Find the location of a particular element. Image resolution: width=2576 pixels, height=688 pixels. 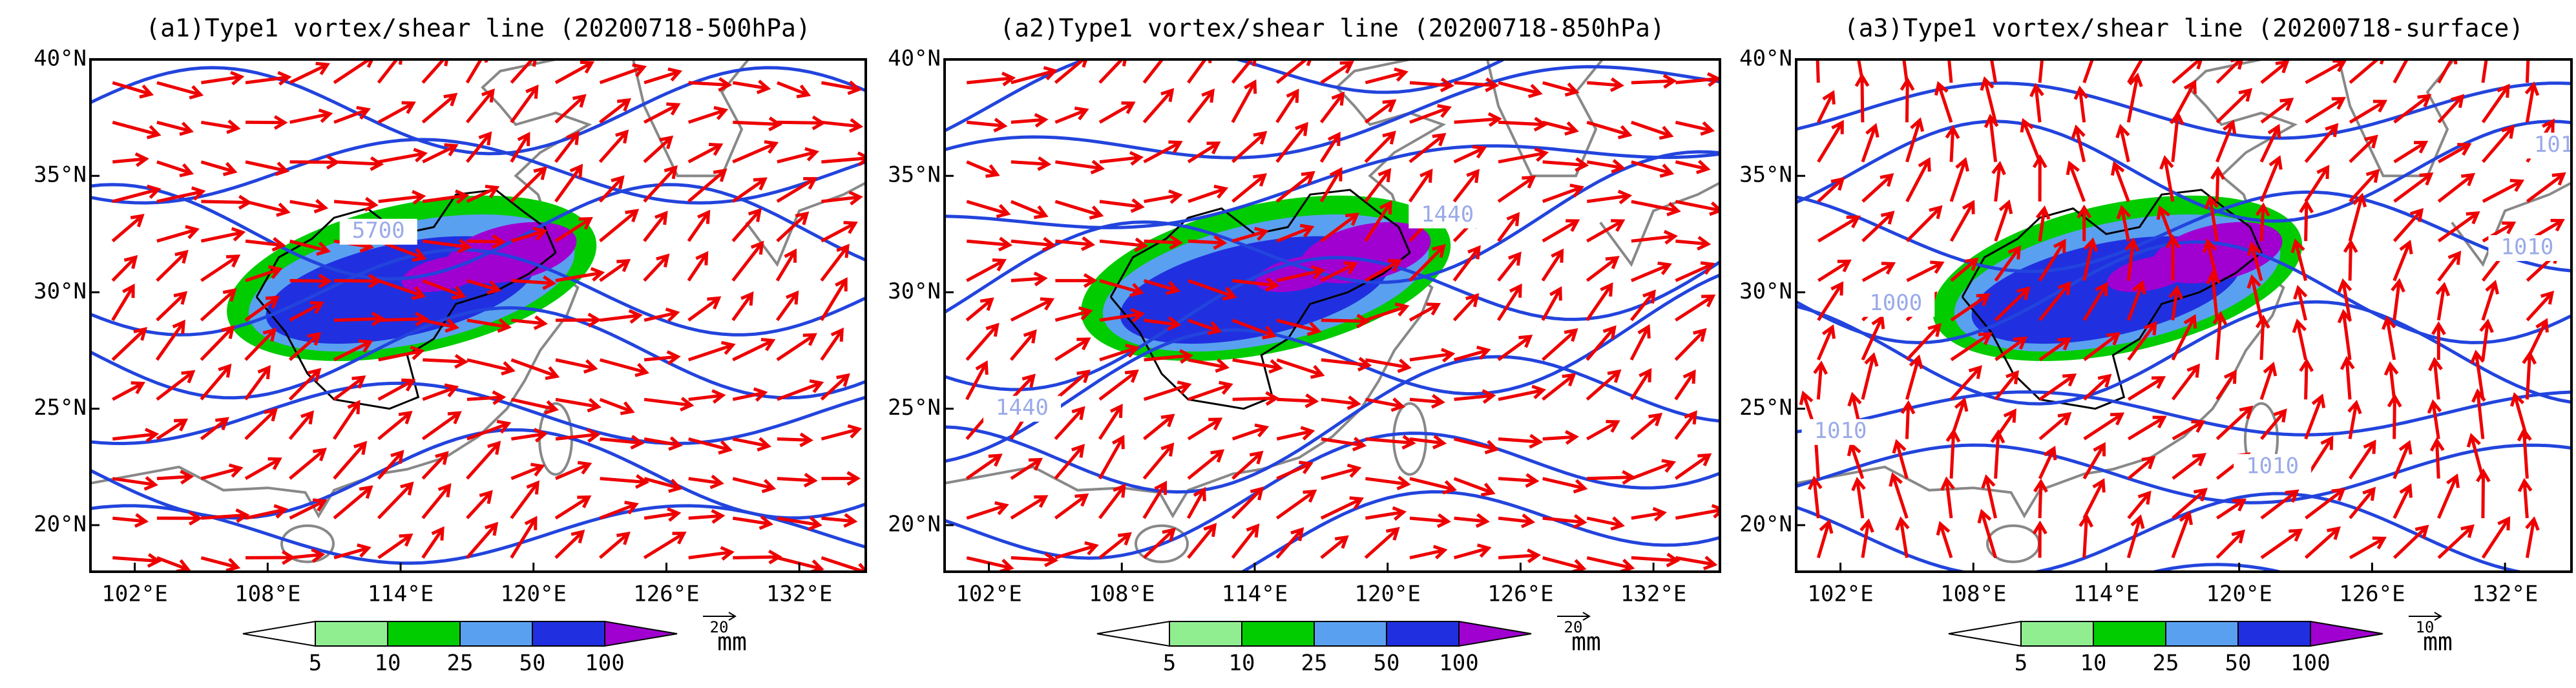

label-bg is located at coordinates (378, 231).